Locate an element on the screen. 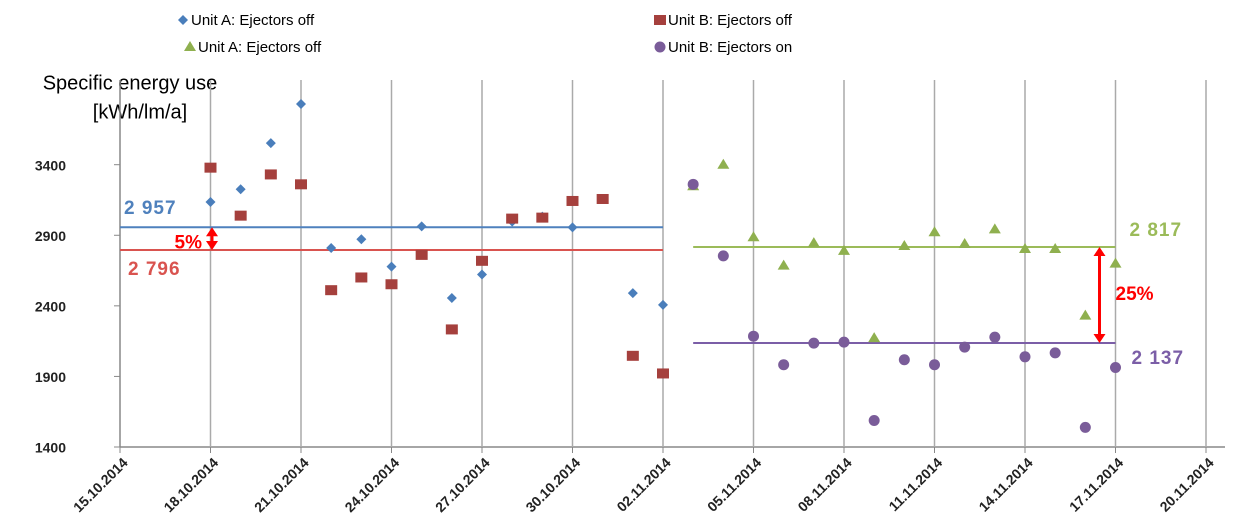 The height and width of the screenshot is (526, 1241). x-tick-label: 14.11.2014 is located at coordinates (1005, 484).